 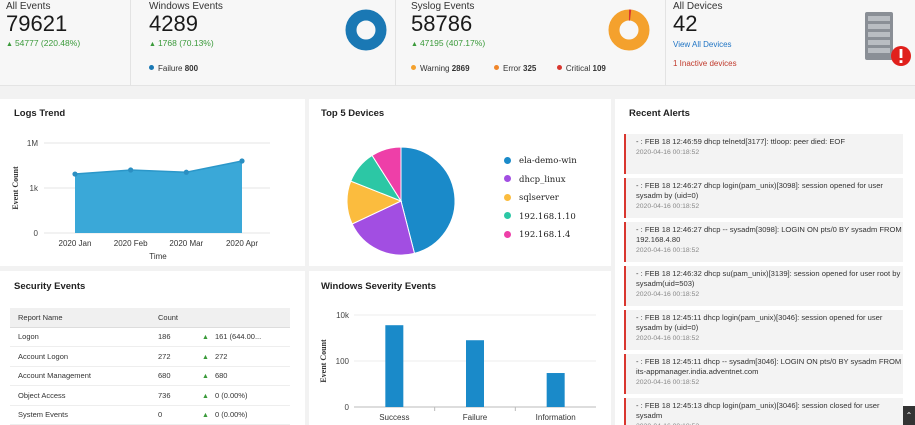 What do you see at coordinates (37, 23) in the screenshot?
I see `all-events-value: 79621` at bounding box center [37, 23].